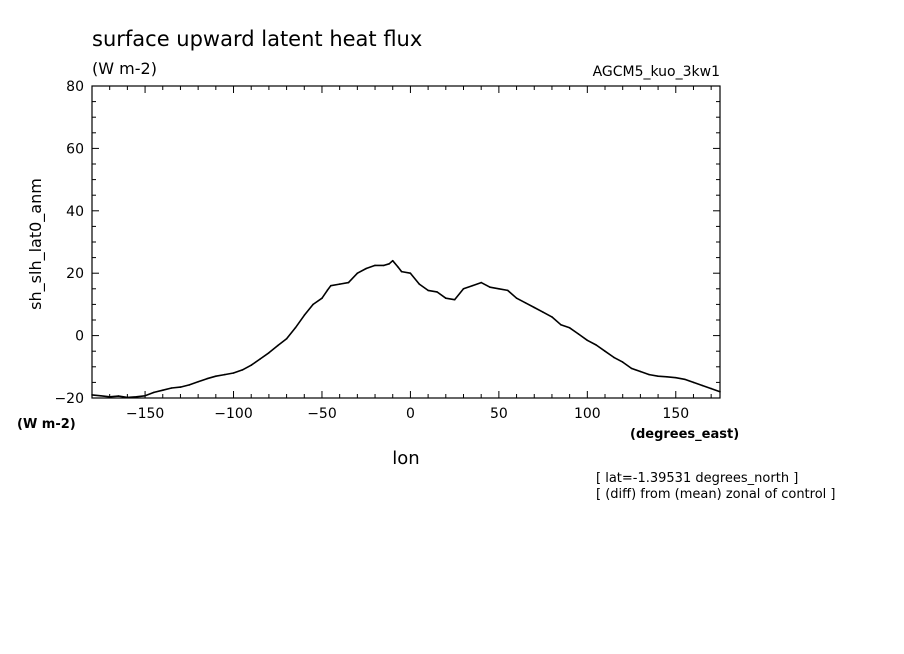 Image resolution: width=904 pixels, height=654 pixels. Describe the element at coordinates (79, 337) in the screenshot. I see `y-tick-label: 0` at that location.